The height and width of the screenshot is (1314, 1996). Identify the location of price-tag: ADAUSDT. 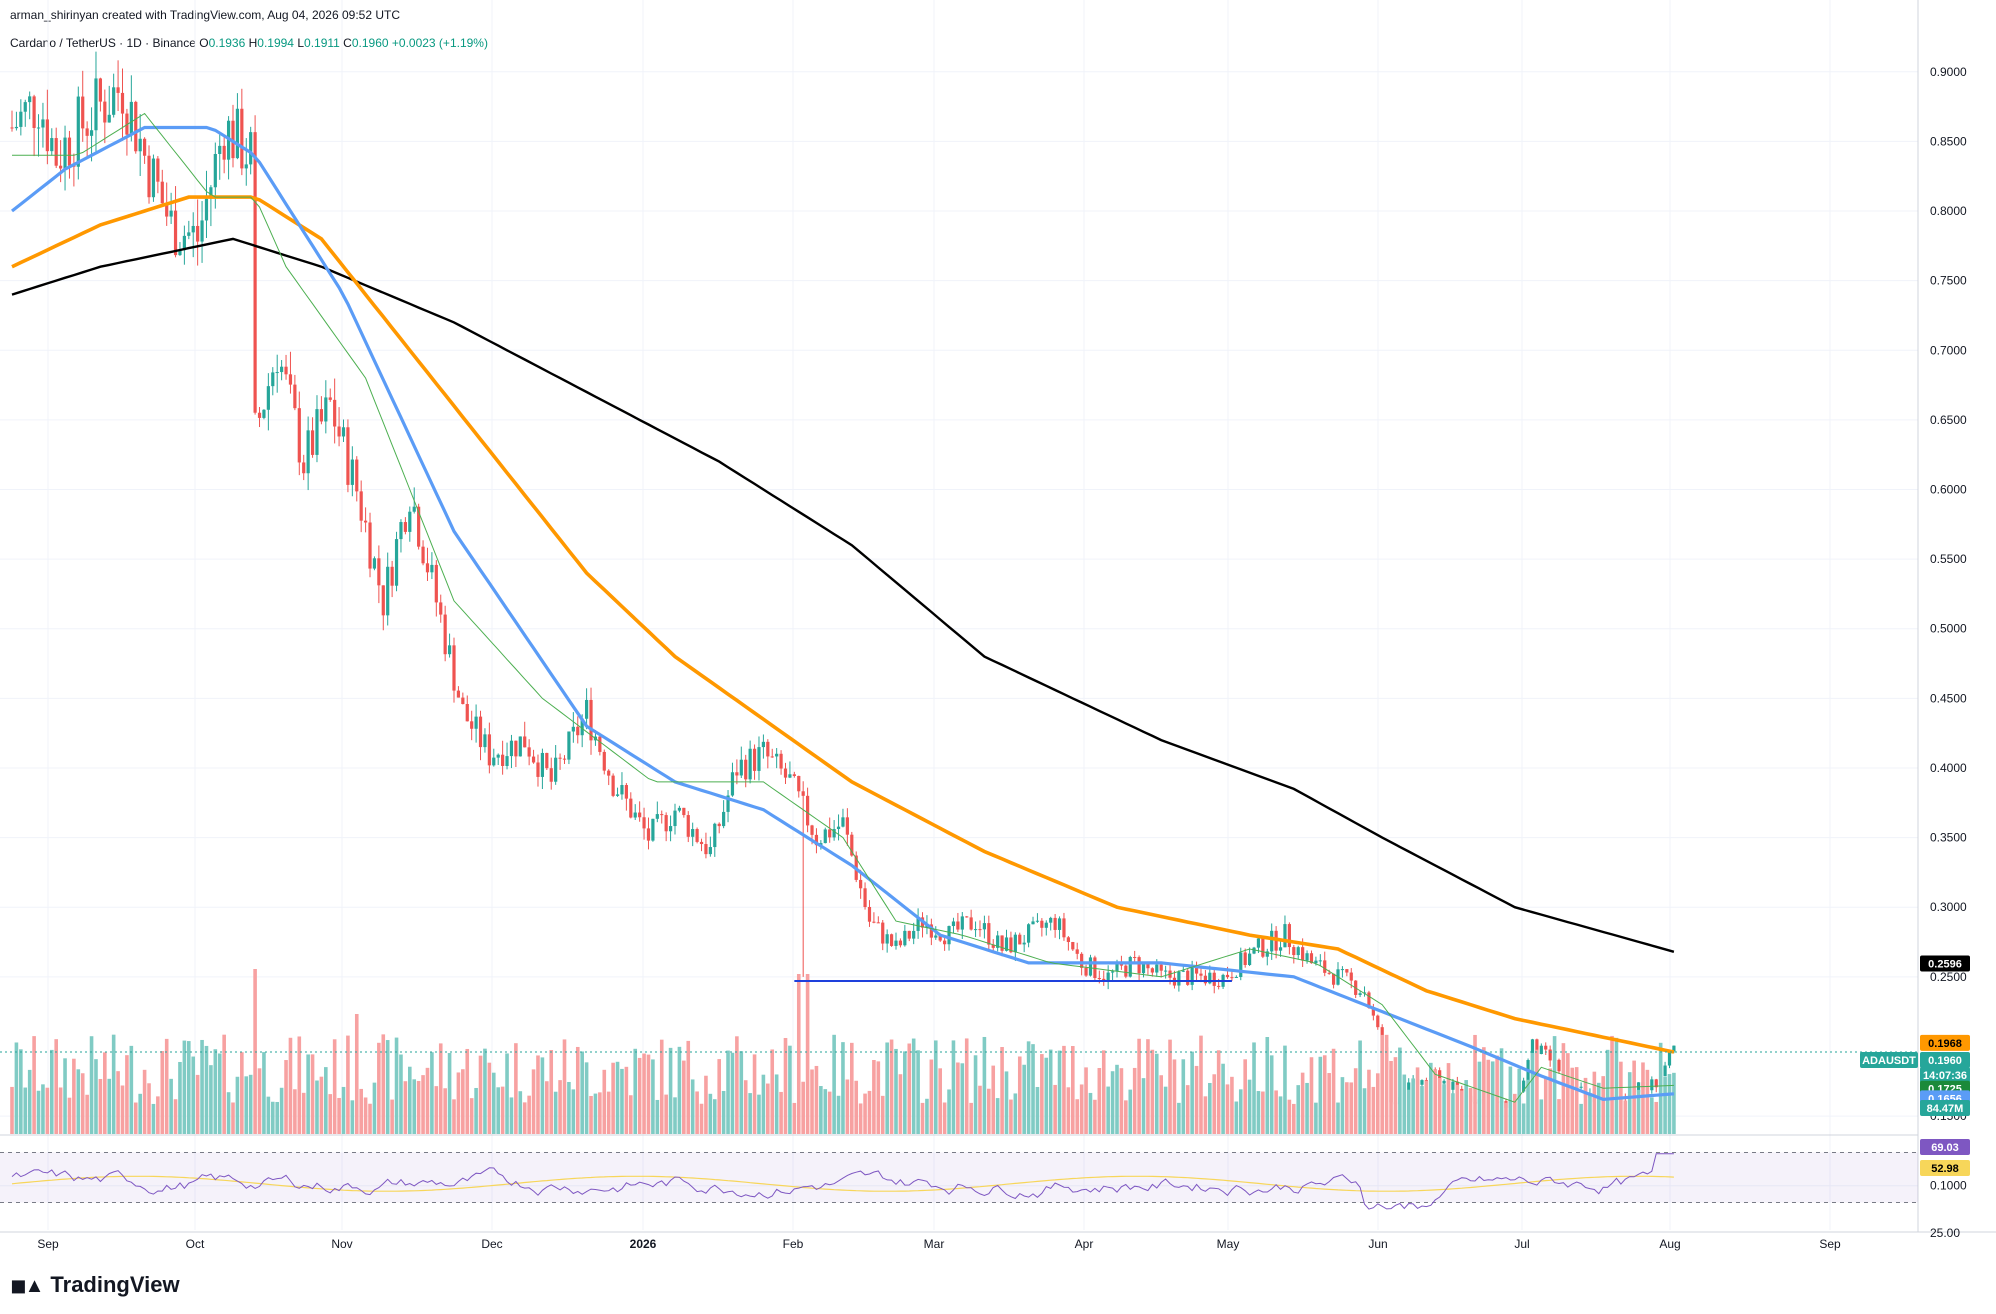
(1889, 1060).